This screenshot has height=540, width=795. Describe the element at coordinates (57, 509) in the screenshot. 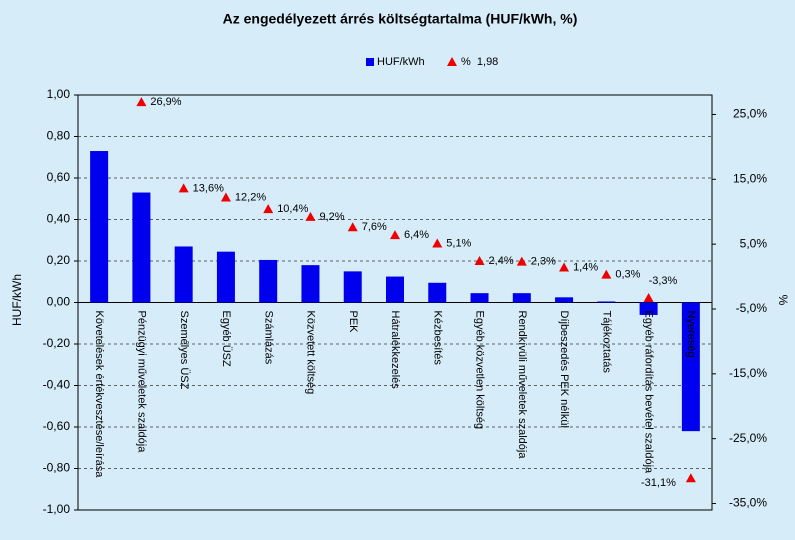

I see `y-tick-label: -1,00` at that location.